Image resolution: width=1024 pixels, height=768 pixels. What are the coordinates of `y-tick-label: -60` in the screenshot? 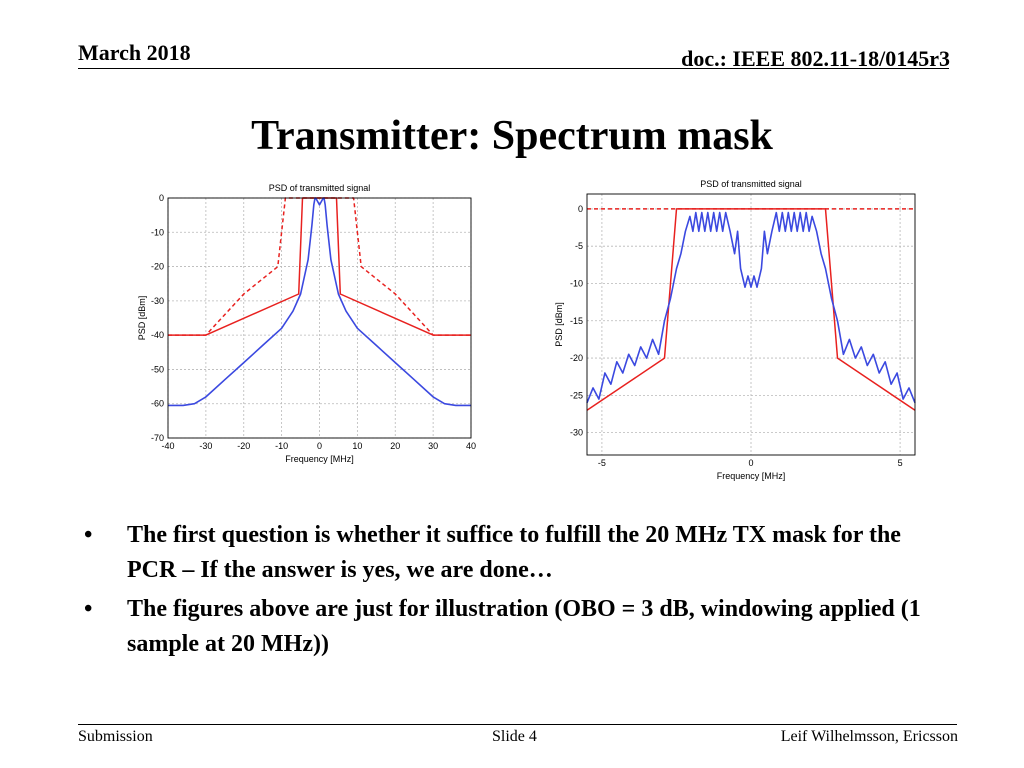 It's located at (157, 404).